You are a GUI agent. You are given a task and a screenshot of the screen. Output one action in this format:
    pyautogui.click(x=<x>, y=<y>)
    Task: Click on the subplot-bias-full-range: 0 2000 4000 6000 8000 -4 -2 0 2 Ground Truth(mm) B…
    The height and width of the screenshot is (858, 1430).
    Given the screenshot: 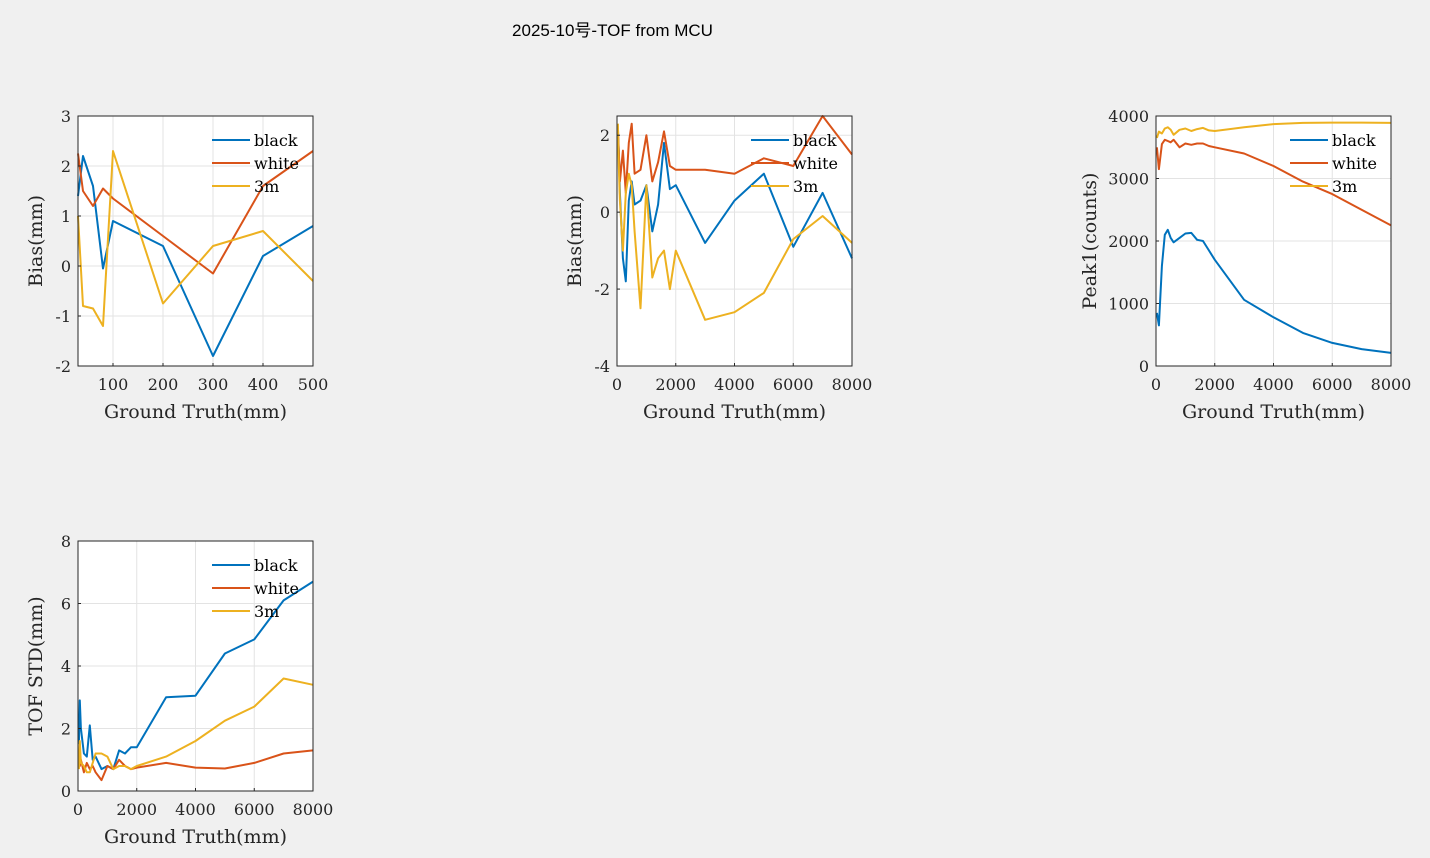 What is the action you would take?
    pyautogui.click(x=718, y=269)
    